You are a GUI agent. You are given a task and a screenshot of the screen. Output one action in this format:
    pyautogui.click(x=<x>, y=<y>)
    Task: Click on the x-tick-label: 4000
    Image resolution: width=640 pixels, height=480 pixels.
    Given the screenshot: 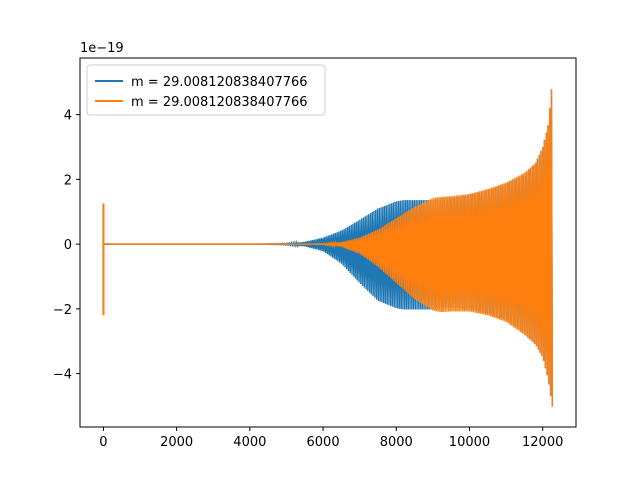 What is the action you would take?
    pyautogui.click(x=249, y=442)
    